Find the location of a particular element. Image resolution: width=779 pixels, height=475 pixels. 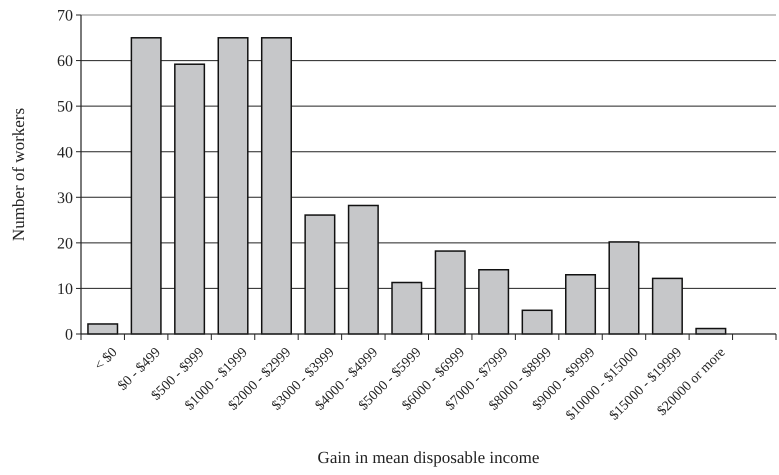

y-tick-label: 40 is located at coordinates (65, 153).